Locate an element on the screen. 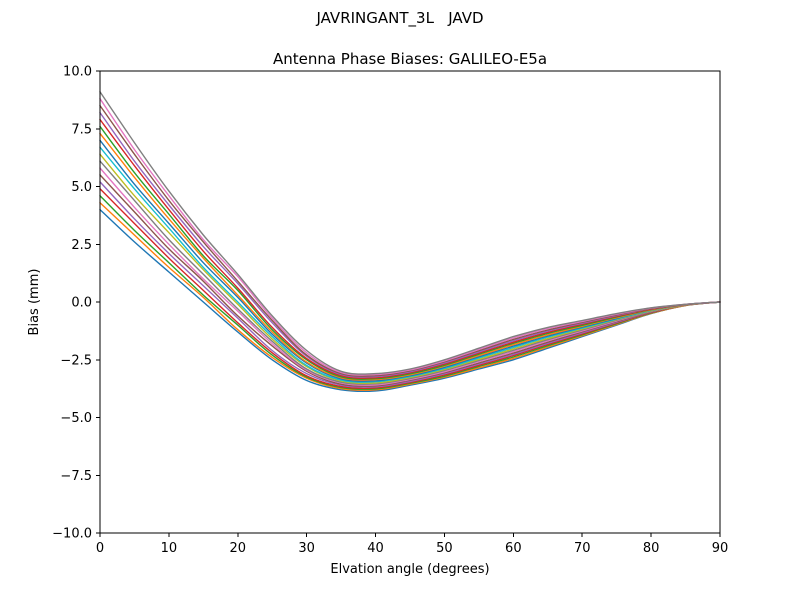  y-tick-label: 0.0 is located at coordinates (81, 303).